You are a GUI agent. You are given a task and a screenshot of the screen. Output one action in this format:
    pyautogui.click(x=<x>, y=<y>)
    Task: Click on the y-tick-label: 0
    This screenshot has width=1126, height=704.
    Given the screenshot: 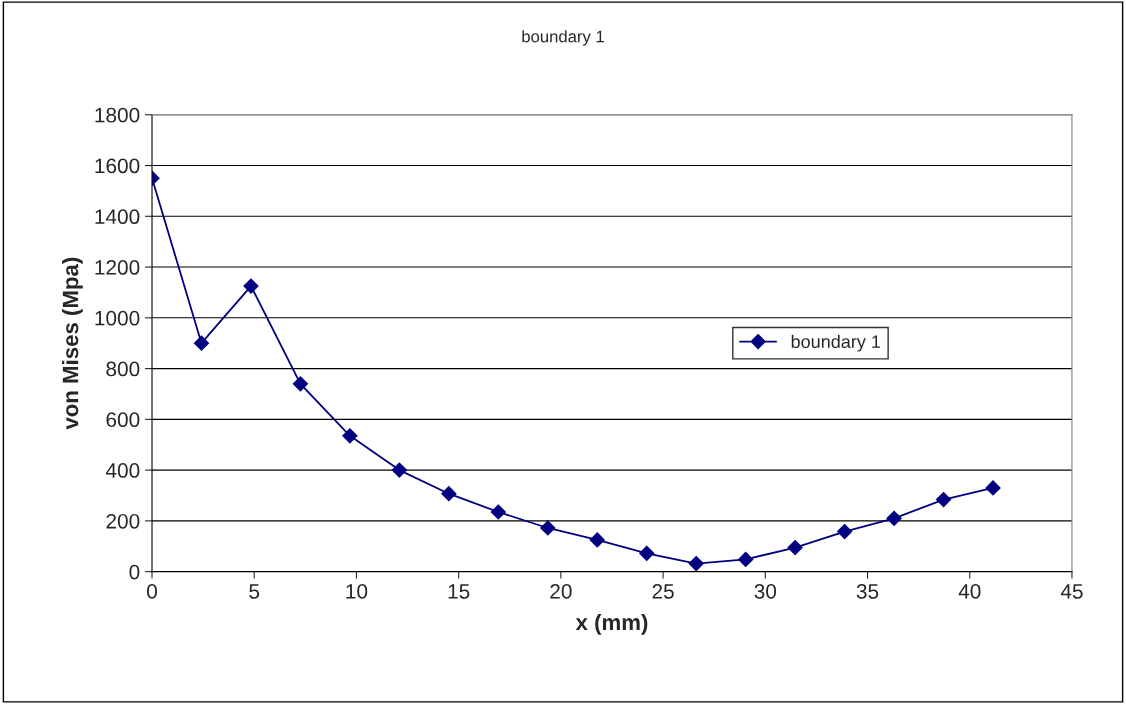 What is the action you would take?
    pyautogui.click(x=134, y=572)
    